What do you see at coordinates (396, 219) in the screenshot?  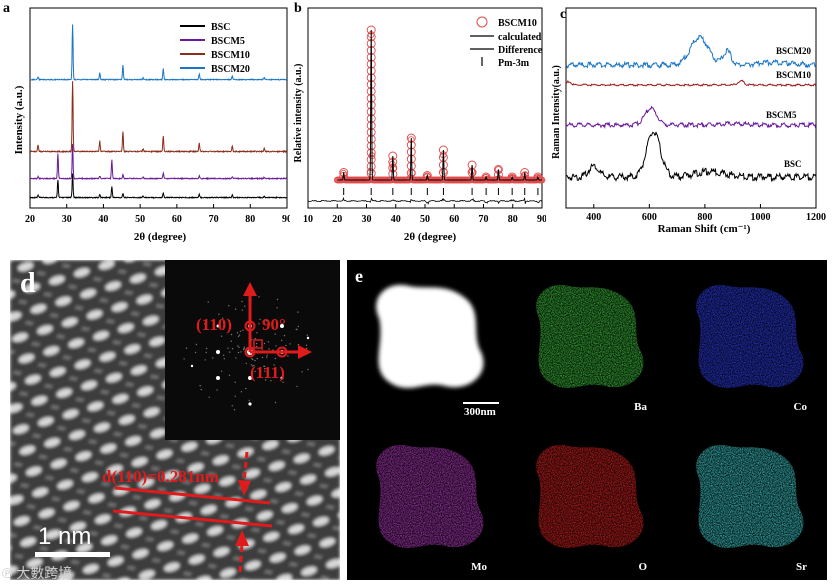 I see `panel-b-xtick-label: 40` at bounding box center [396, 219].